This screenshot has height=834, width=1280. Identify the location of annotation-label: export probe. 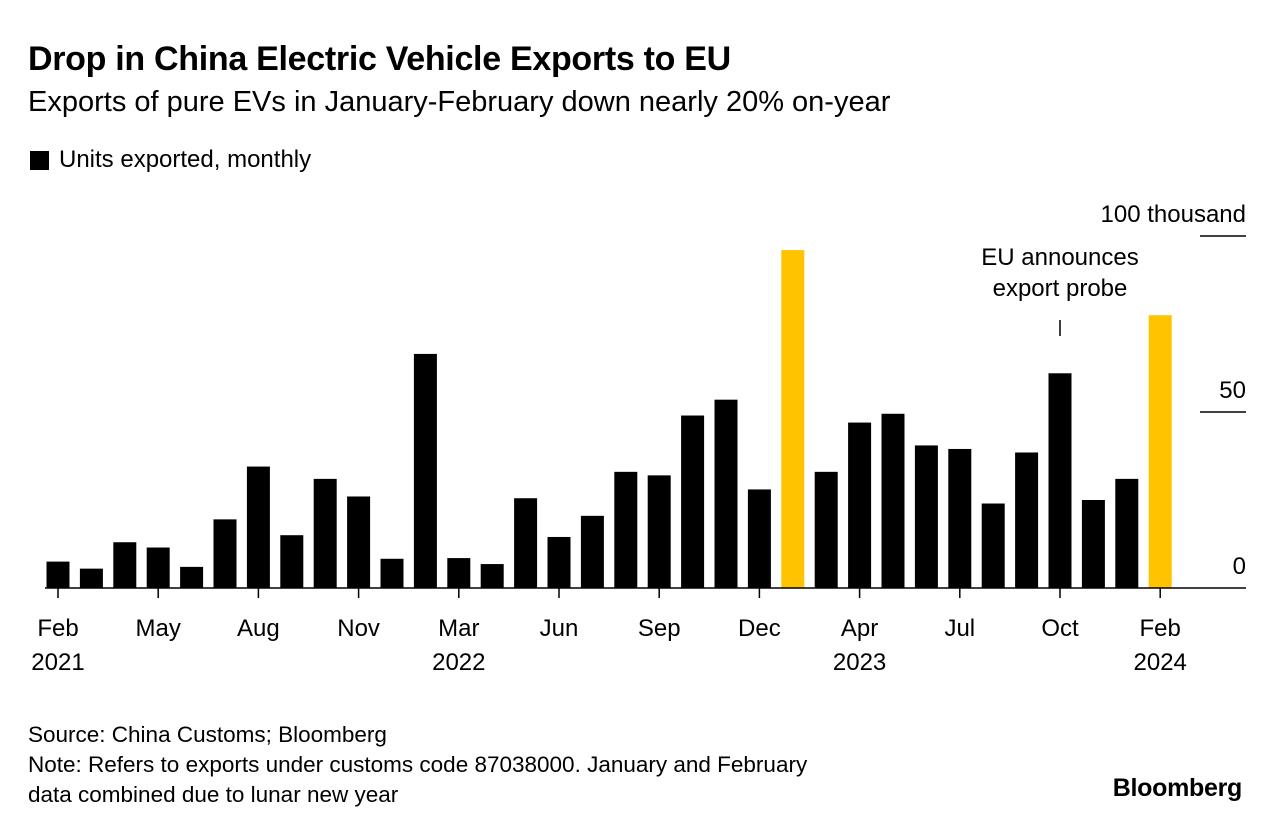
(1060, 288).